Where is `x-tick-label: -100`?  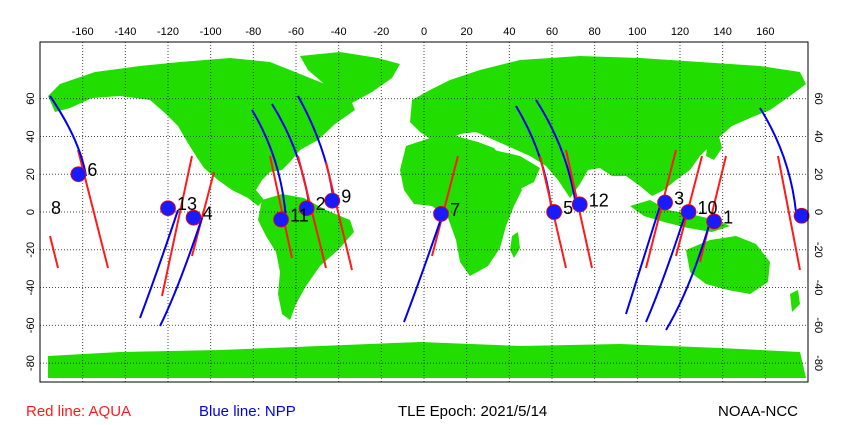
x-tick-label: -100 is located at coordinates (211, 32).